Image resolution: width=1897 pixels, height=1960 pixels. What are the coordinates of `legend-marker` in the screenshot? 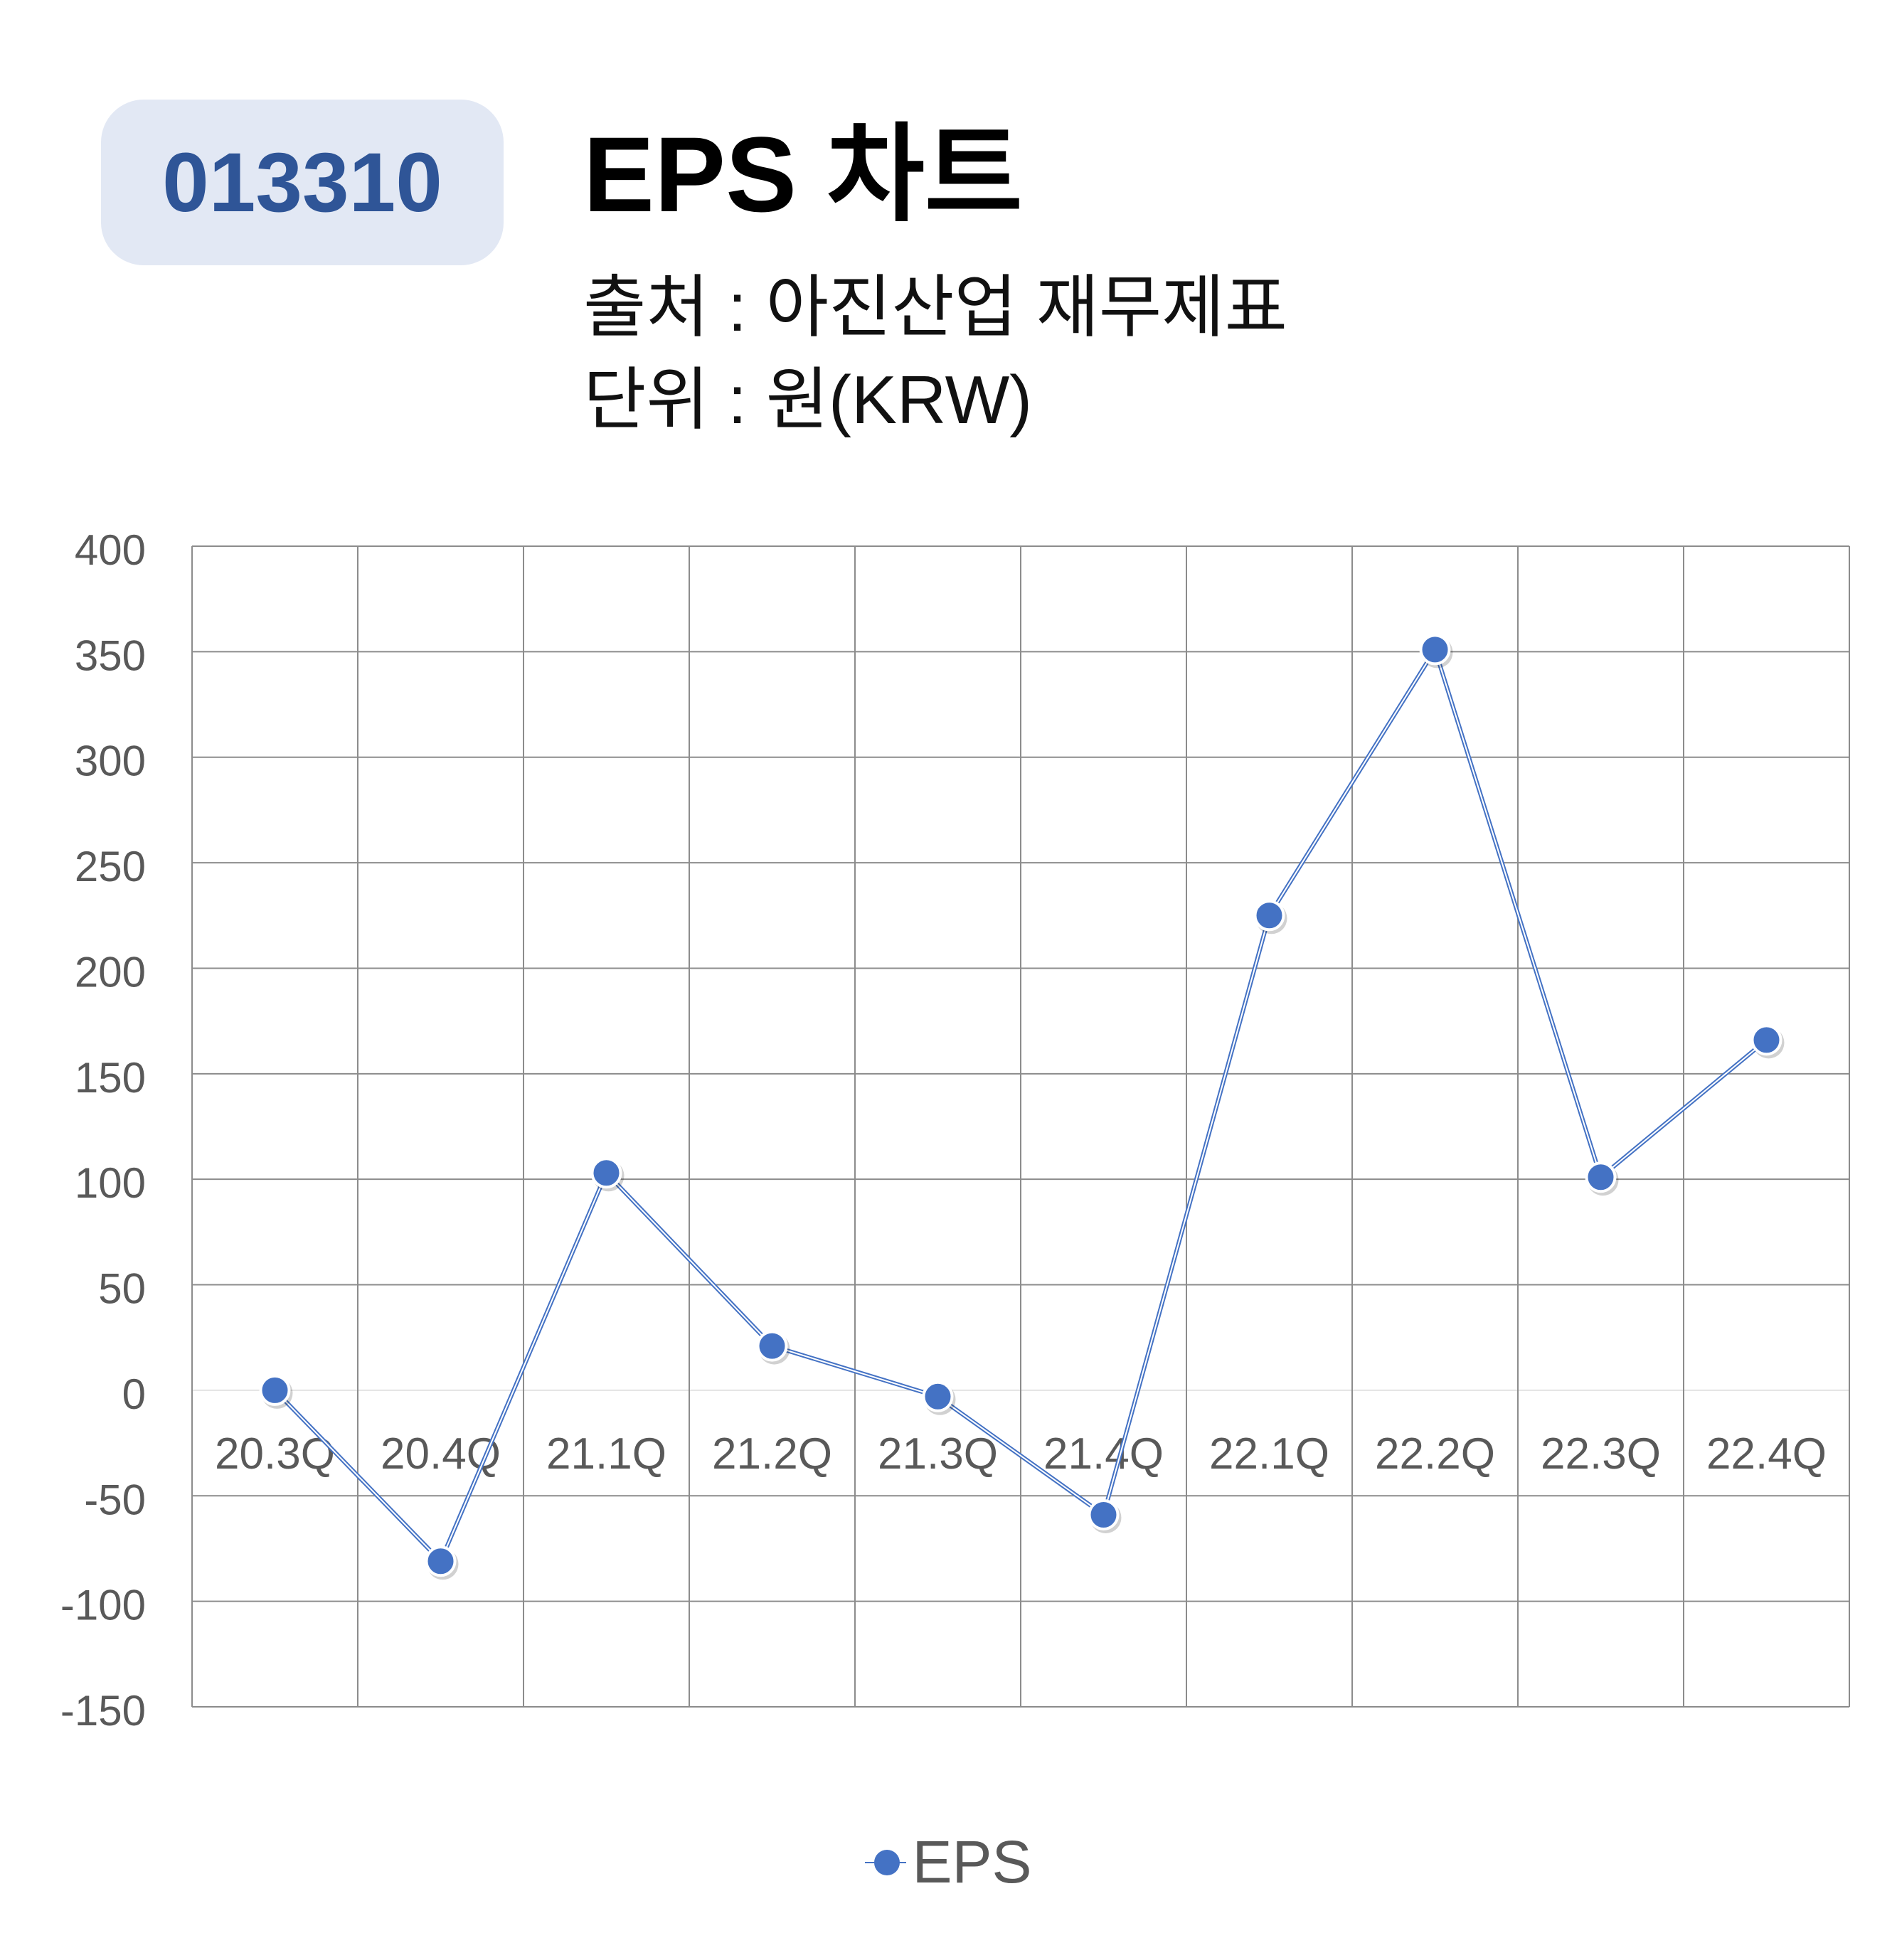 It's located at (886, 1862).